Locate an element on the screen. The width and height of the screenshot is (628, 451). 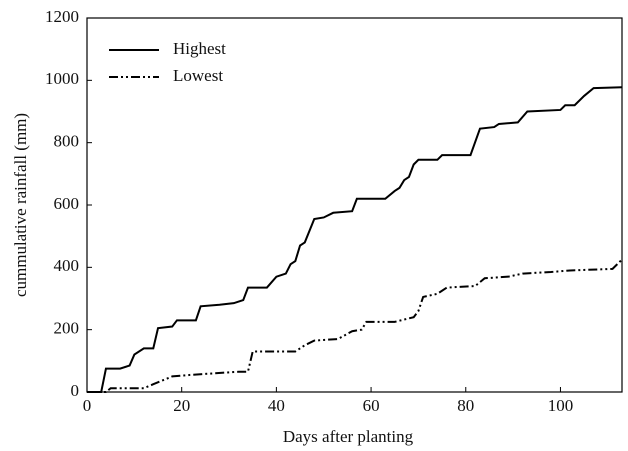
x-tick-label: 80 is located at coordinates (465, 405).